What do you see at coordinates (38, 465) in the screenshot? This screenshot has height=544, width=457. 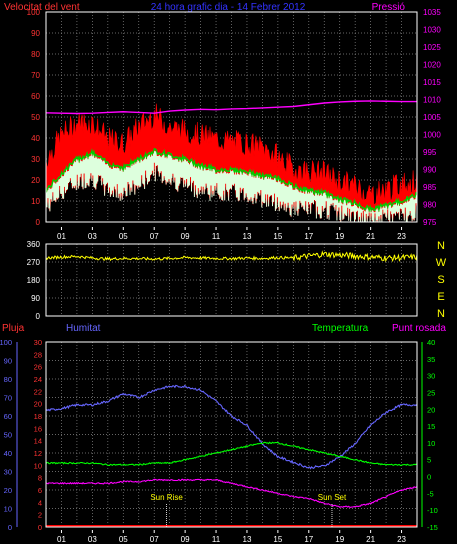 I see `rain-y-tick-label: 10` at bounding box center [38, 465].